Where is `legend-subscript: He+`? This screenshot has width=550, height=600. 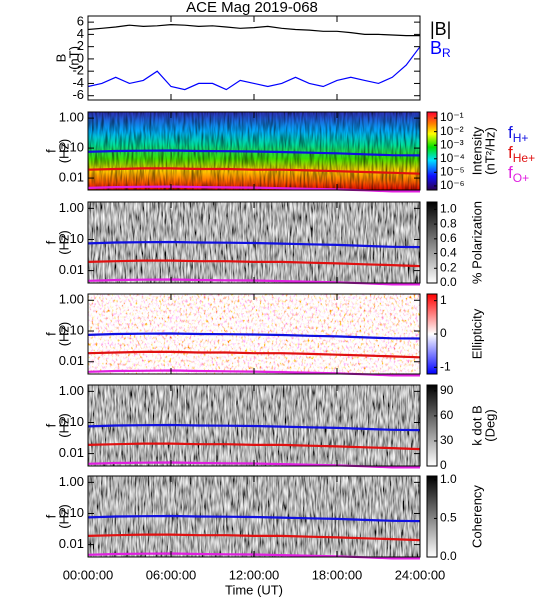
legend-subscript: He+ is located at coordinates (524, 158).